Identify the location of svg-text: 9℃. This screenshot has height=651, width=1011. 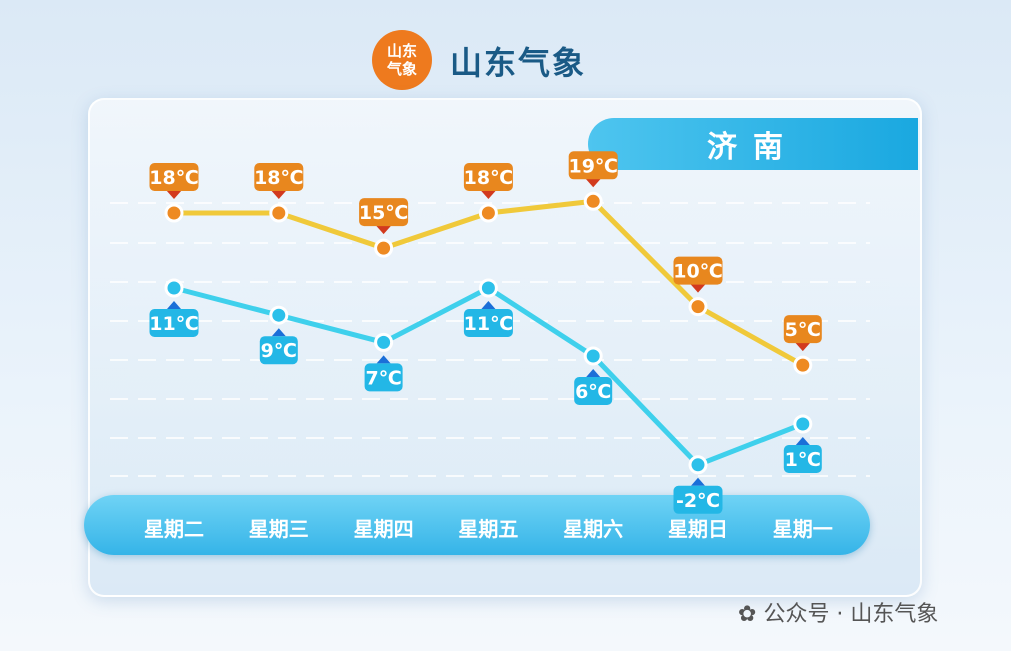
(279, 351).